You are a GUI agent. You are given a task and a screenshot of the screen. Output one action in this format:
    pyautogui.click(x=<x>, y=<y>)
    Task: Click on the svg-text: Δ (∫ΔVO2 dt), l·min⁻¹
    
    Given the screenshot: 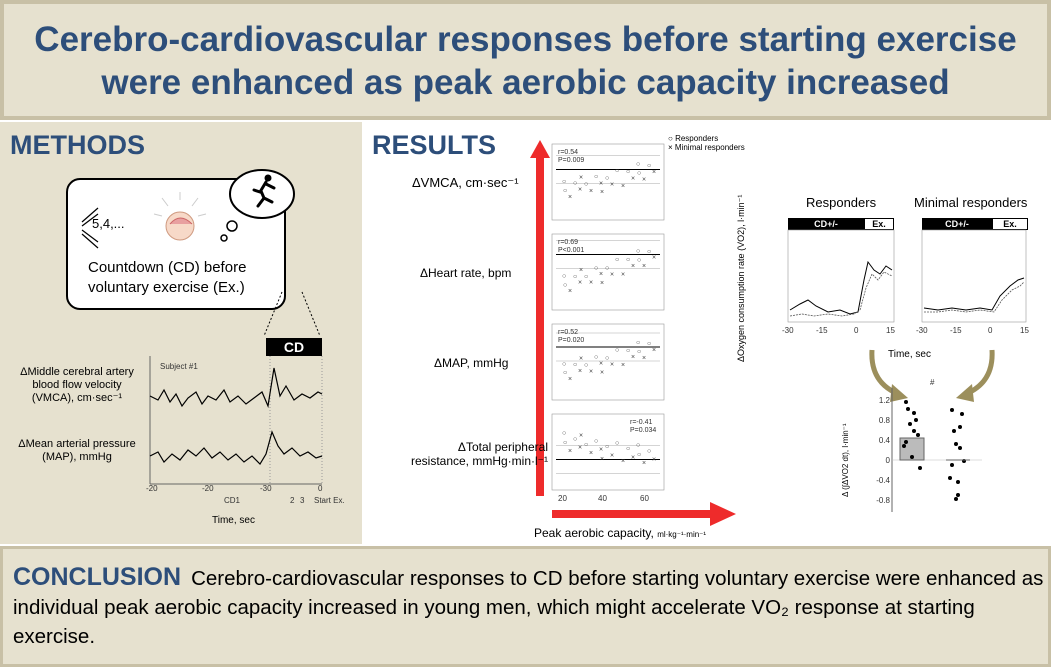 What is the action you would take?
    pyautogui.click(x=845, y=460)
    